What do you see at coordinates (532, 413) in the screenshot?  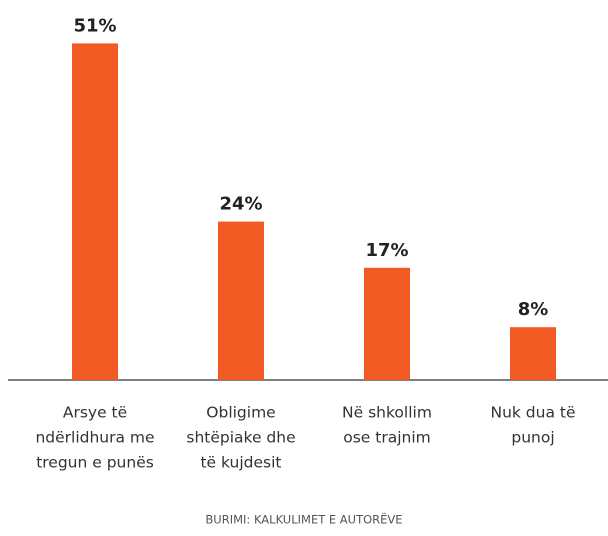 I see `x-tick-label: Nuk dua të` at bounding box center [532, 413].